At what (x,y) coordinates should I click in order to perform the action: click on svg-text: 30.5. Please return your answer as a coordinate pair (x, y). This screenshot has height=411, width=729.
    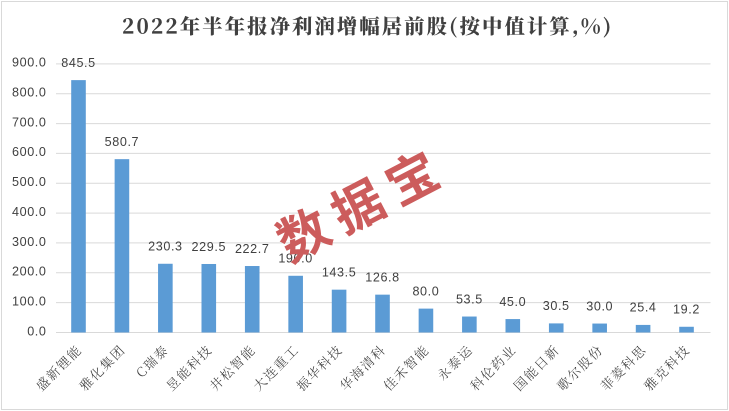
    Looking at the image, I should click on (556, 306).